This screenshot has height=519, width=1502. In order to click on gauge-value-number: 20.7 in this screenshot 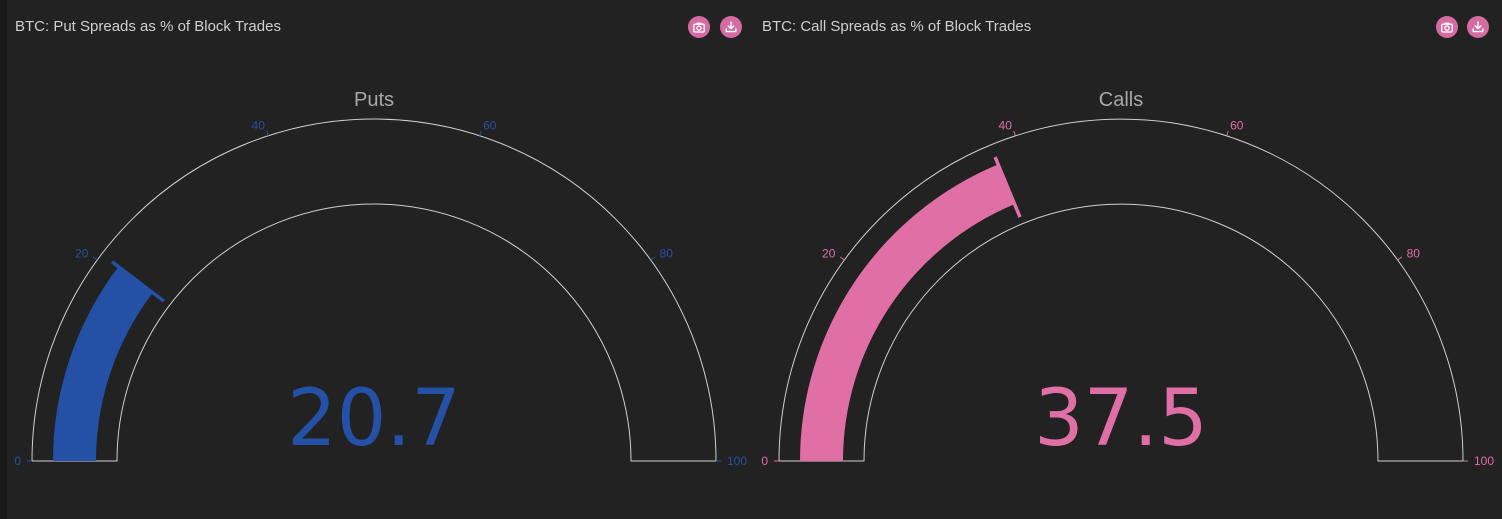, I will do `click(374, 419)`.